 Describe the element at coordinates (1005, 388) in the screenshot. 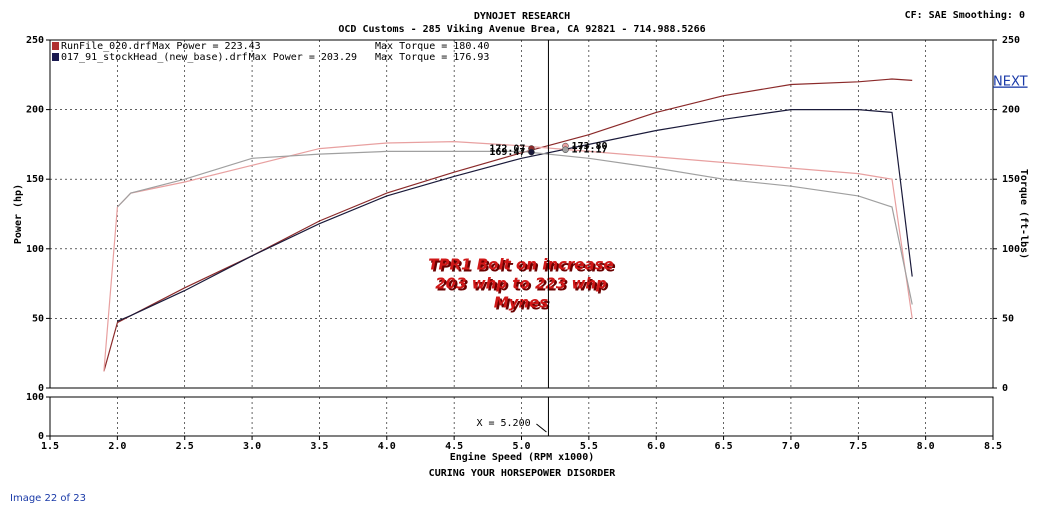

I see `y2-tick-label: 0` at that location.